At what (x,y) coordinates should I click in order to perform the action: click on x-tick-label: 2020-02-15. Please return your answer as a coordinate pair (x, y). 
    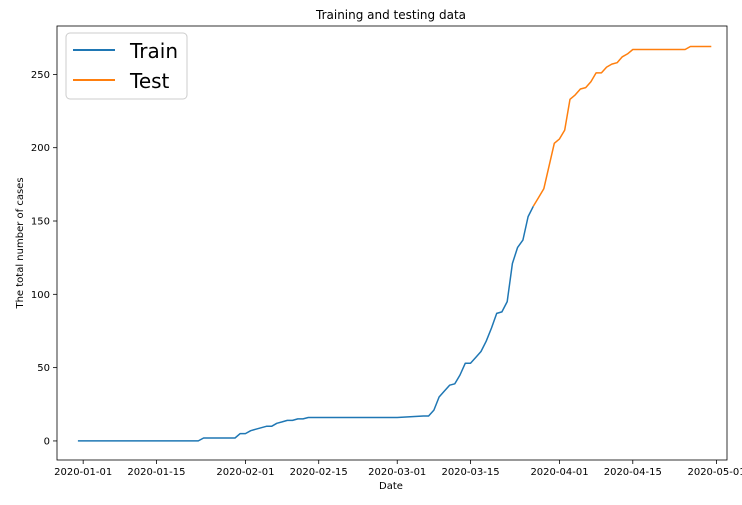
    Looking at the image, I should click on (319, 472).